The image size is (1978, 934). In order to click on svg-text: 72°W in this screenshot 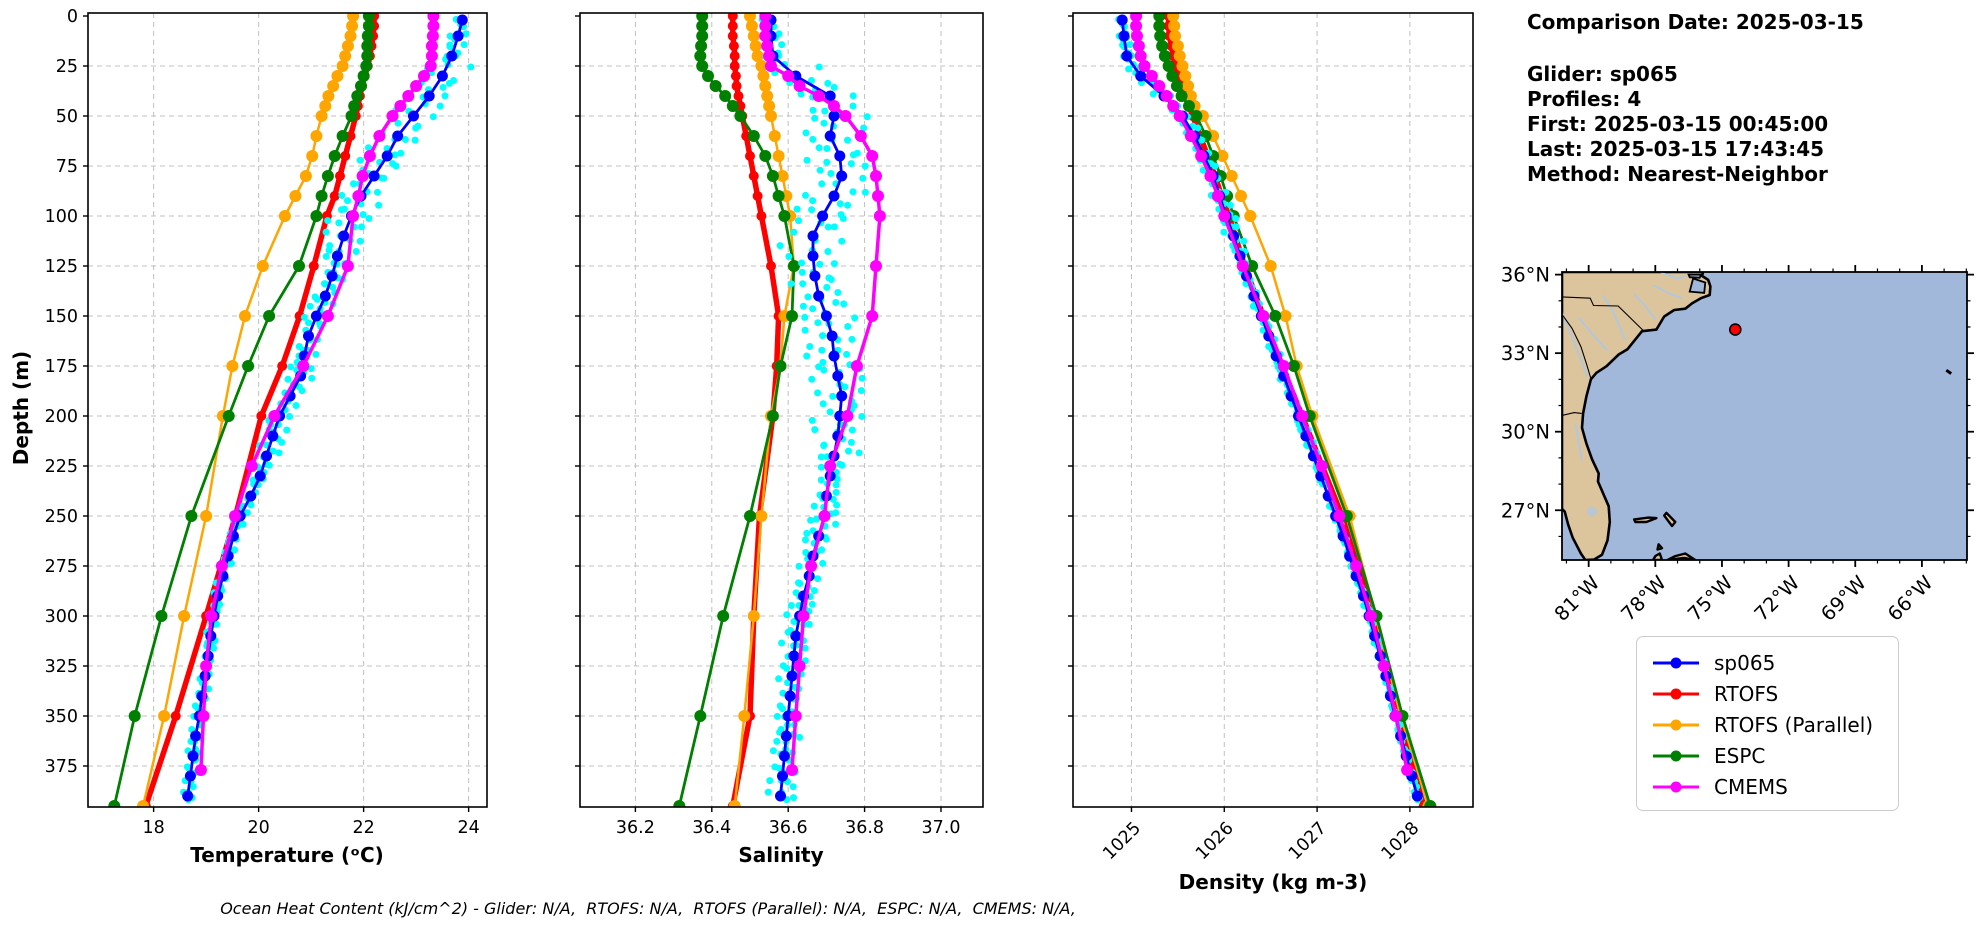, I will do `click(1777, 598)`.